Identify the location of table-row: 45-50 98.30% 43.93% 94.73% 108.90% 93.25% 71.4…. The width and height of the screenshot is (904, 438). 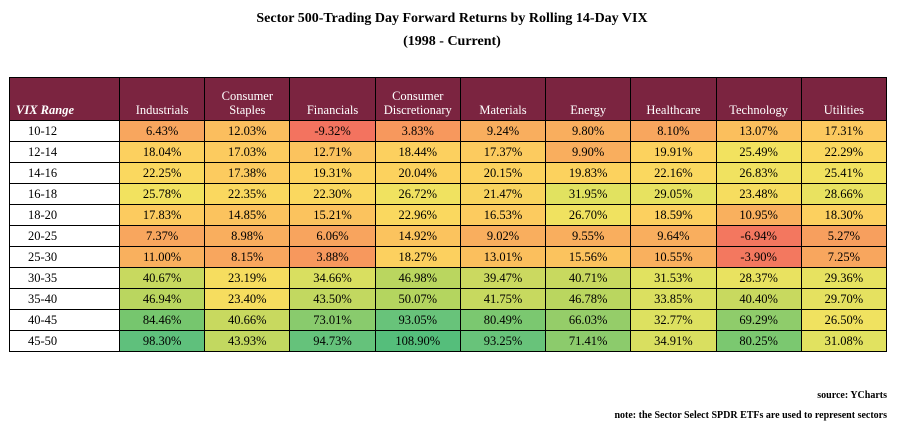
(448, 341).